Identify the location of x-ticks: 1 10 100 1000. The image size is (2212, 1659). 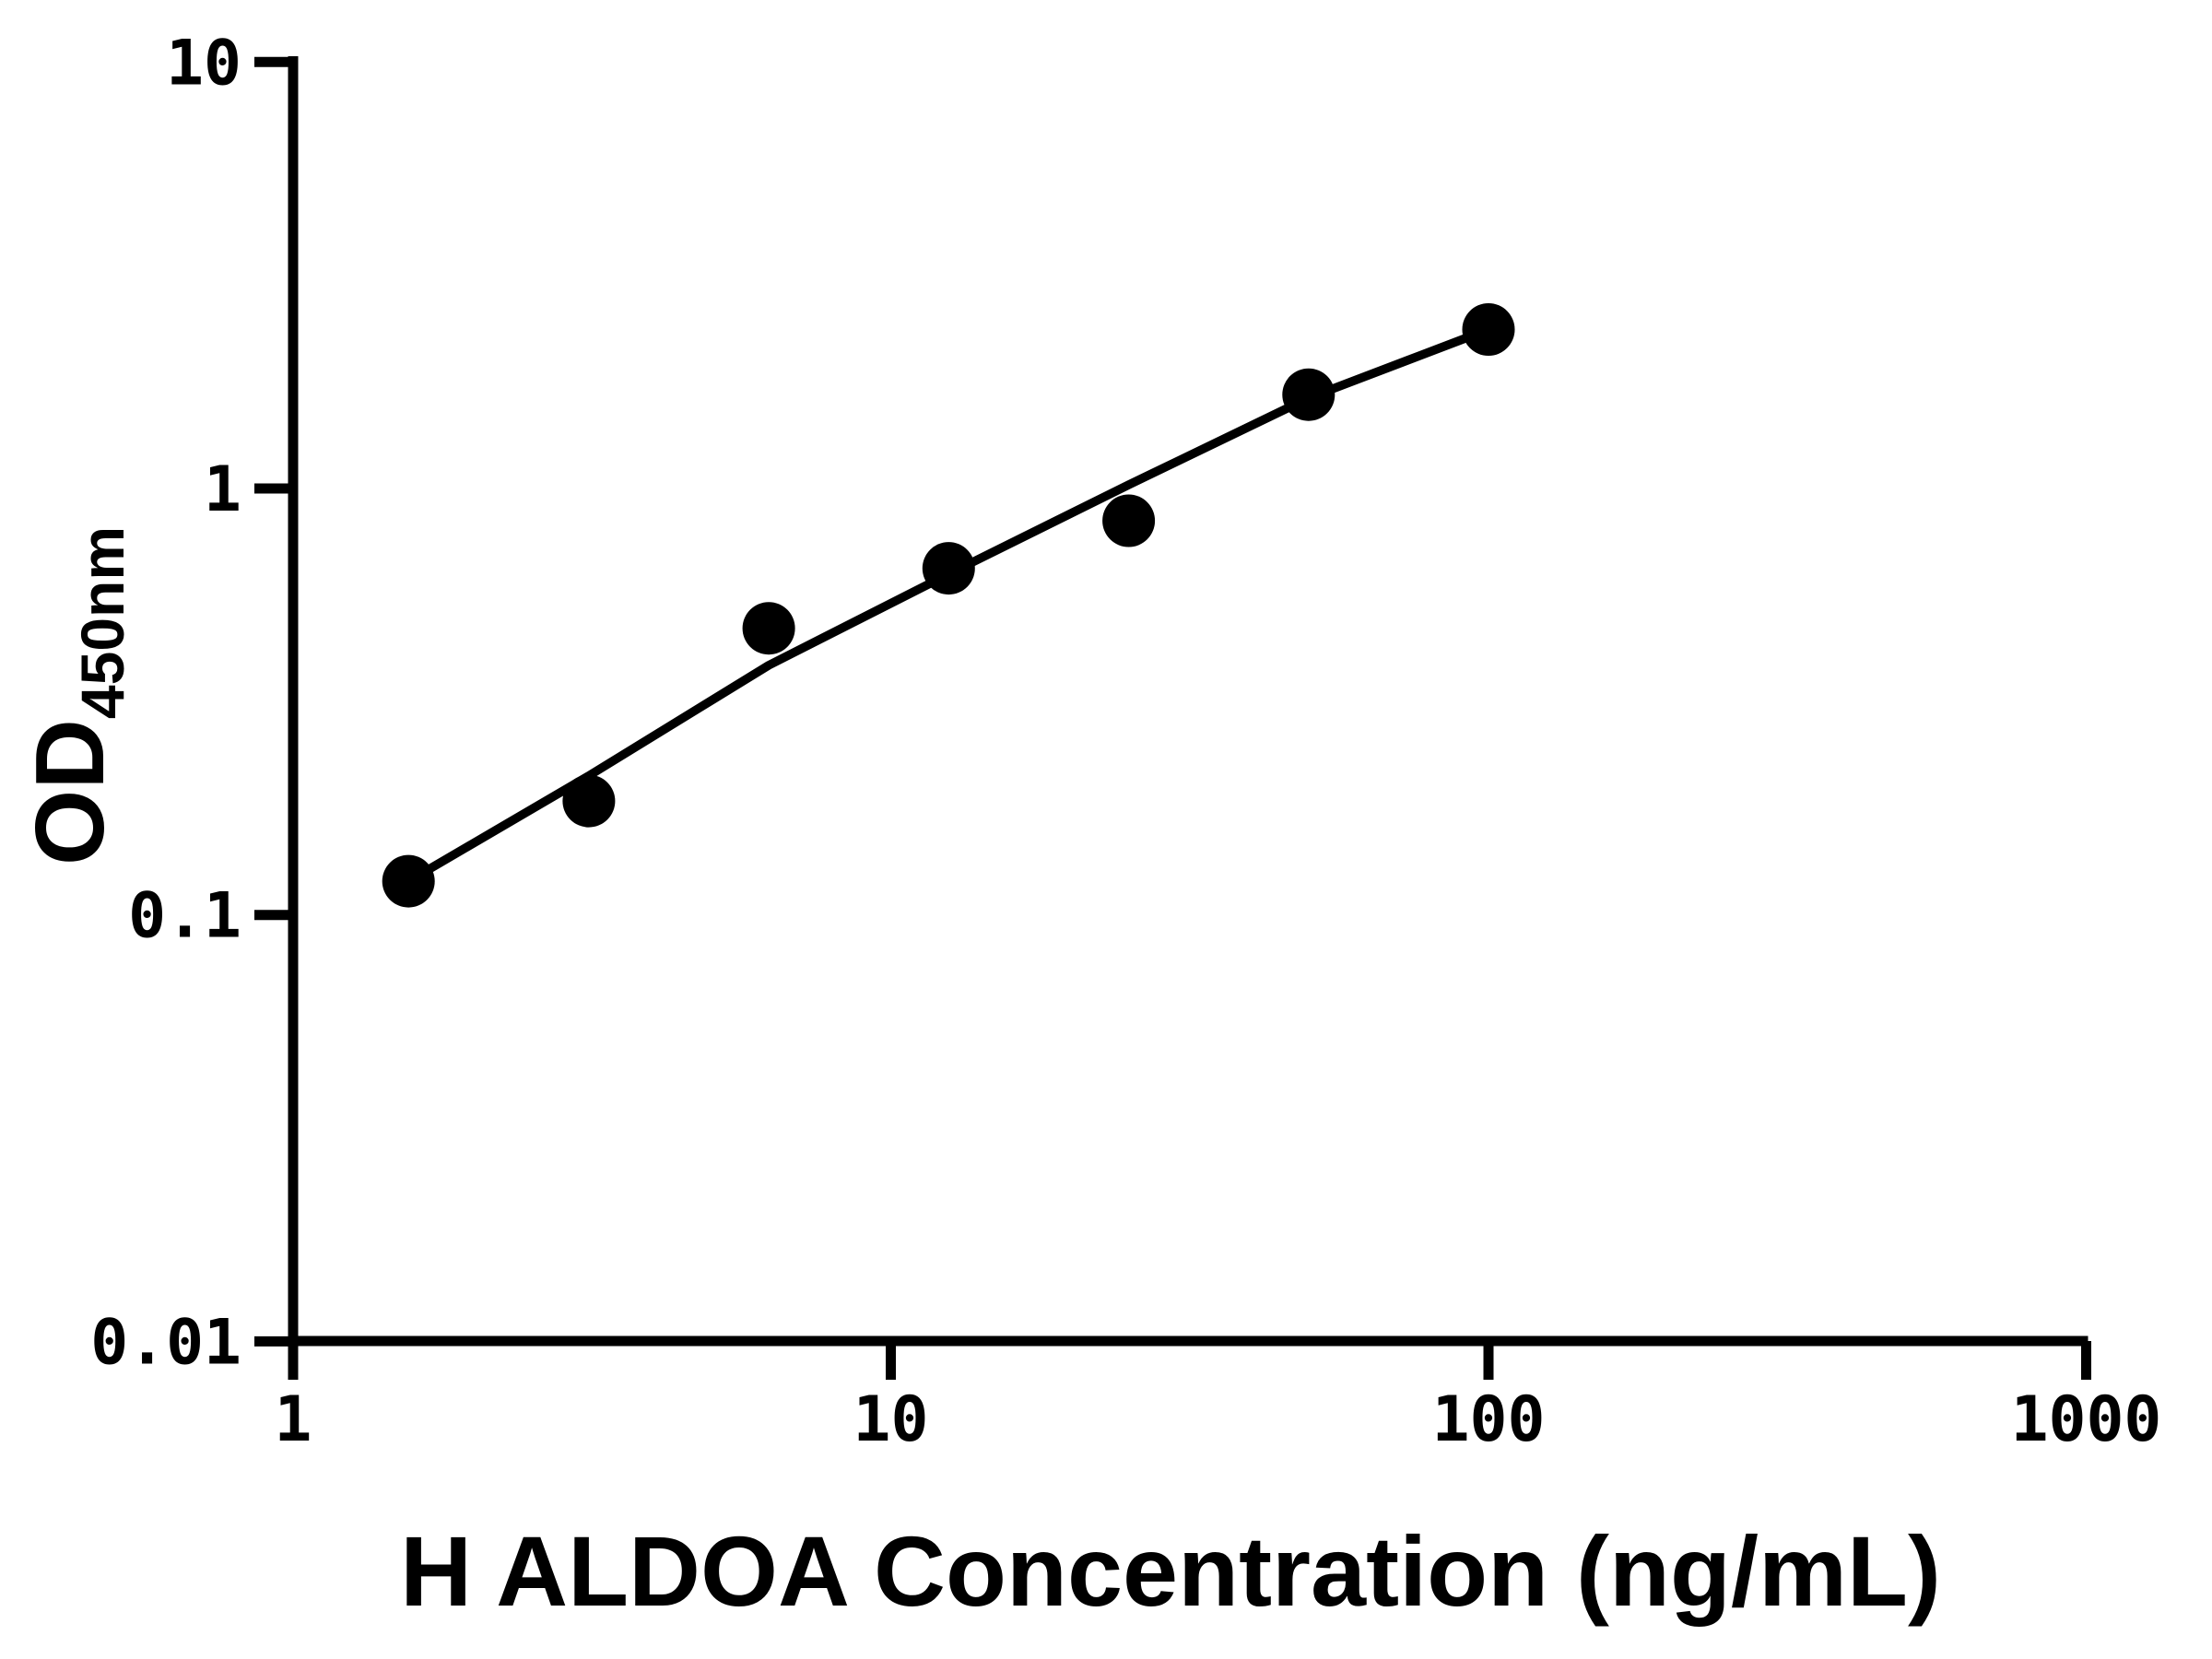
(1218, 1398).